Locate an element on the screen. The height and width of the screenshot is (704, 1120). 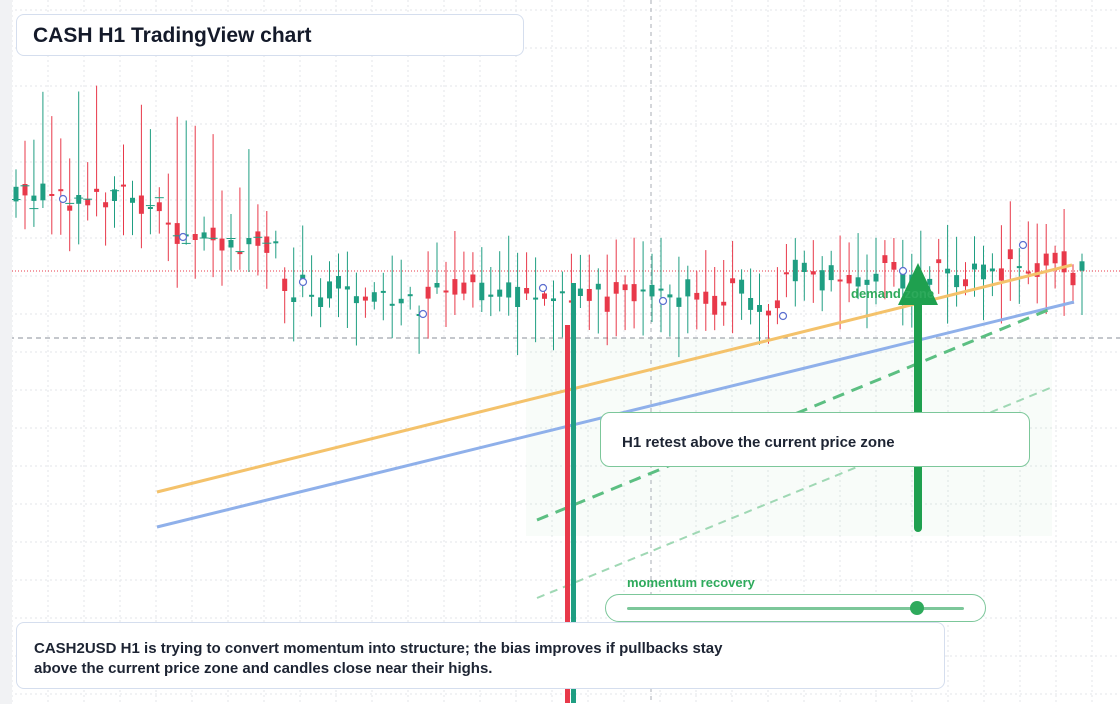
momentum-slider-knob is located at coordinates (916, 608).